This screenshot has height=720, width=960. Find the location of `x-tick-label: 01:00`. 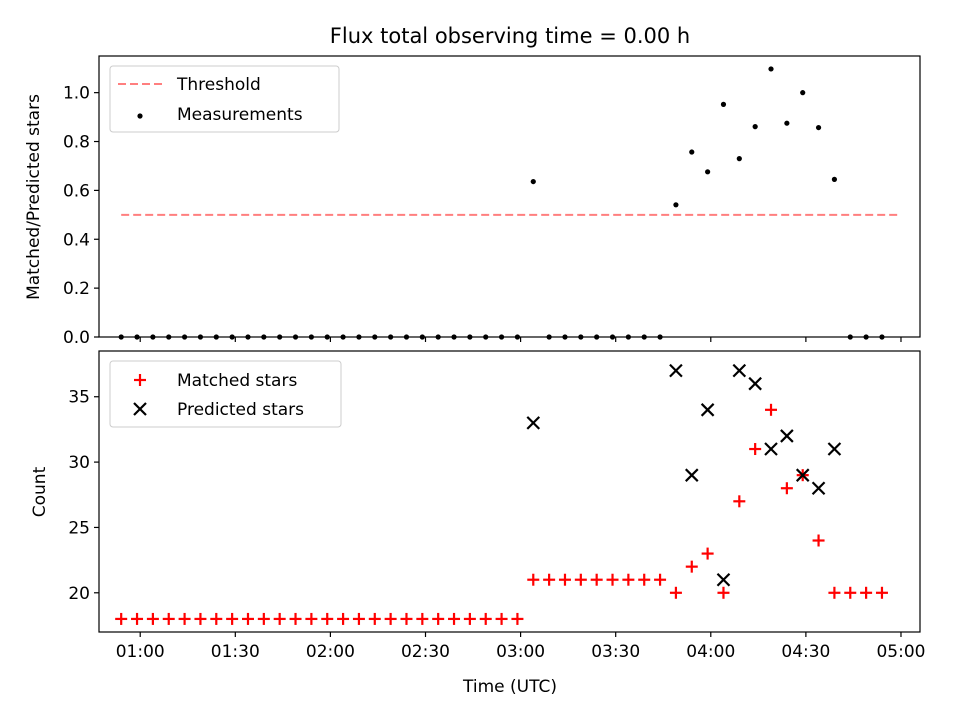

x-tick-label: 01:00 is located at coordinates (140, 652).